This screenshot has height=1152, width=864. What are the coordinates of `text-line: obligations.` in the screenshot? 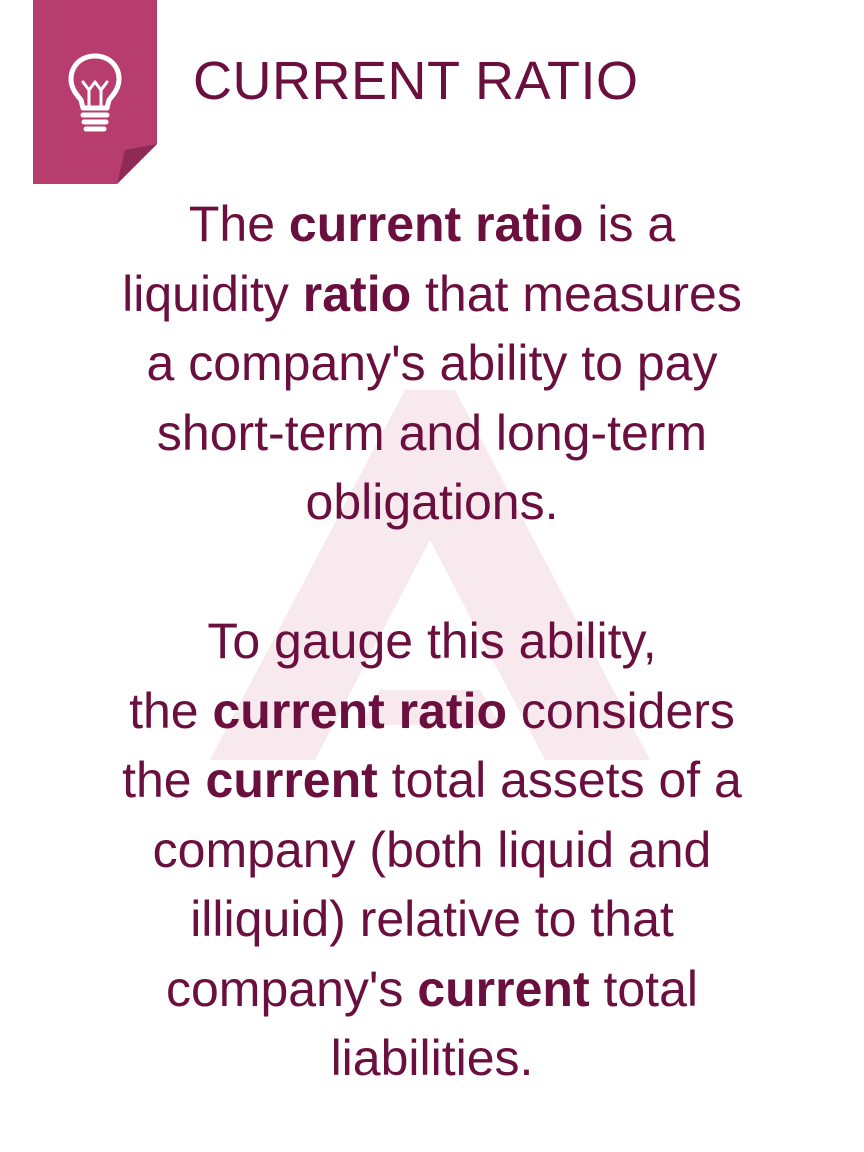 It's located at (432, 502).